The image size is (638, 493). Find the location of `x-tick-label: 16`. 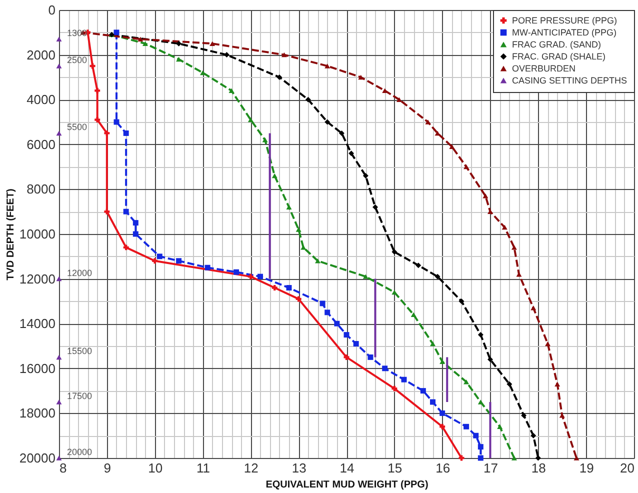

x-tick-label: 16 is located at coordinates (443, 468).